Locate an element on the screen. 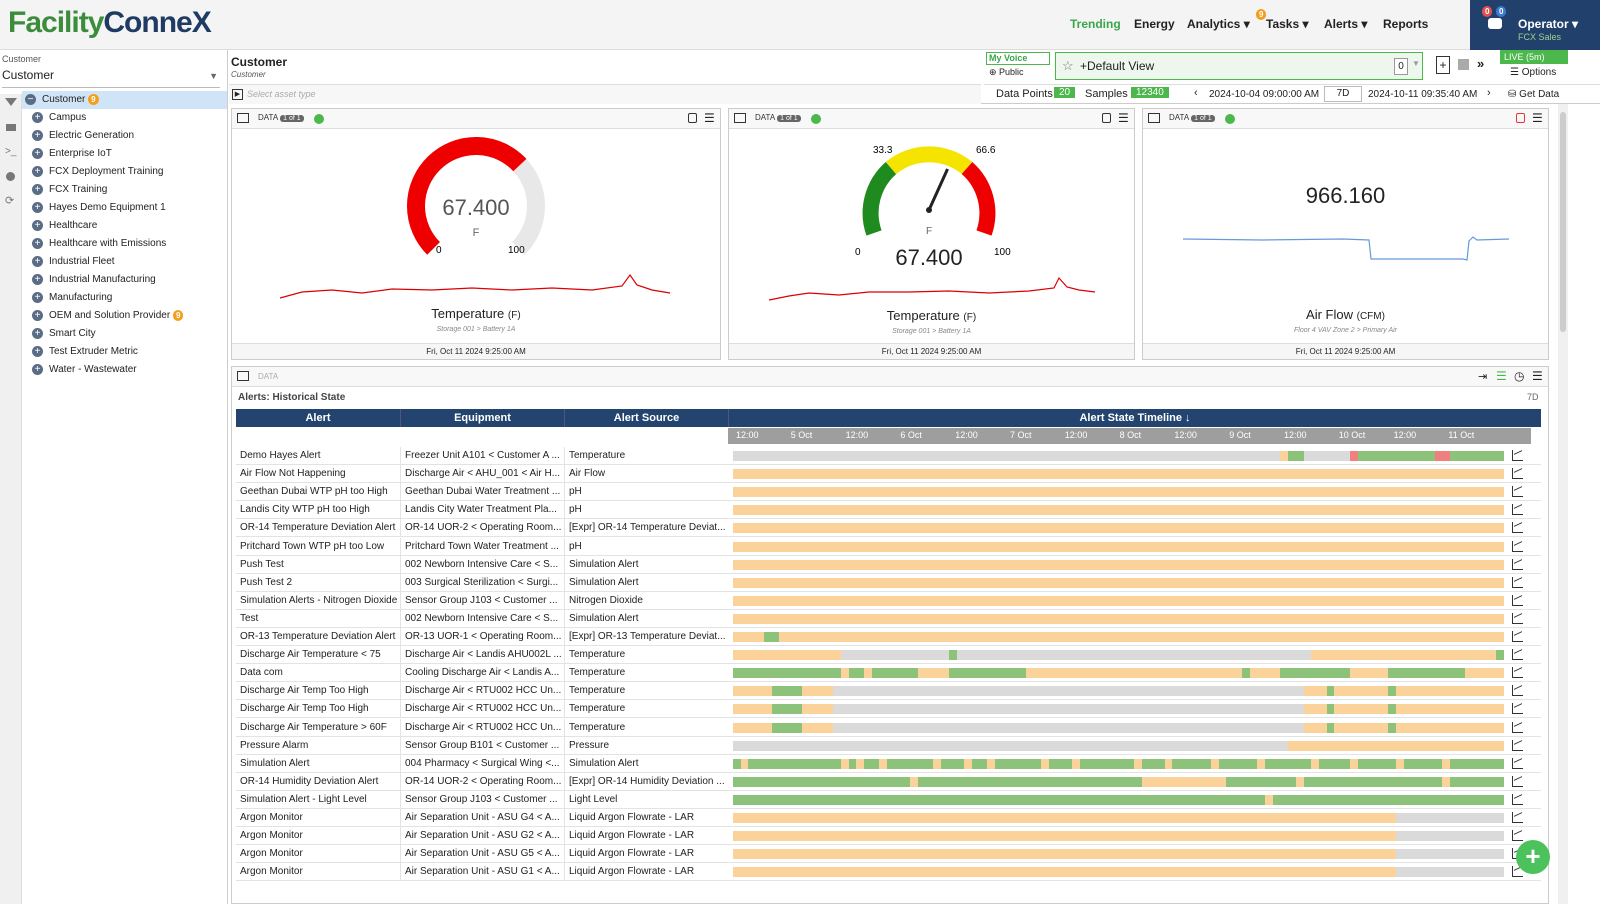 Image resolution: width=1600 pixels, height=904 pixels. page-scrollbar is located at coordinates (1563, 504).